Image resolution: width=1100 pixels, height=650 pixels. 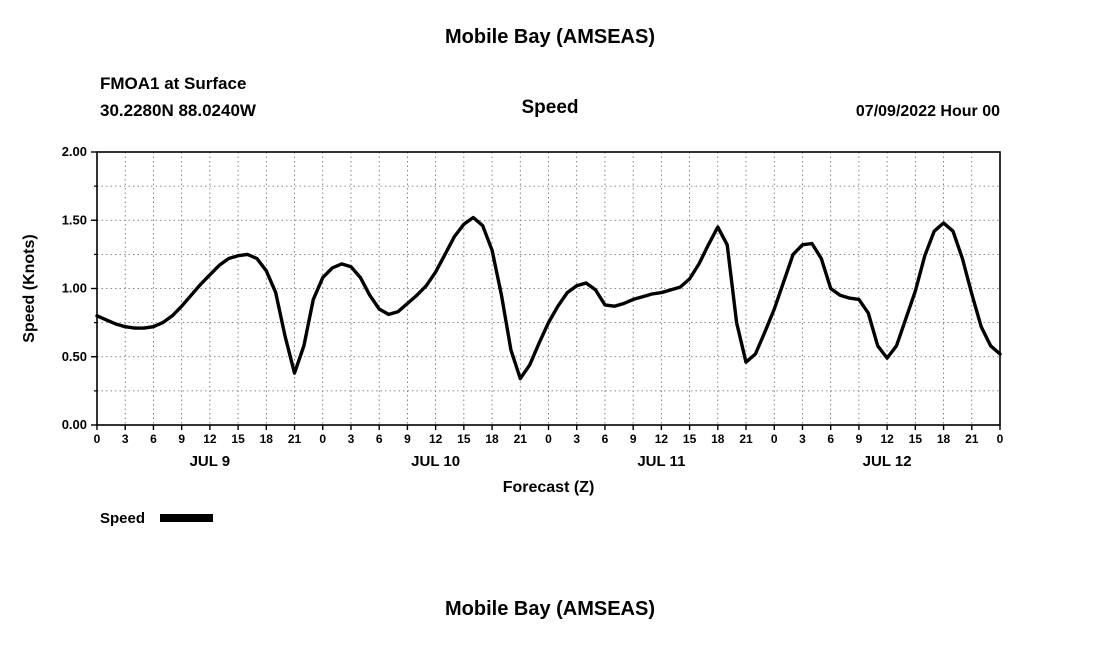 I want to click on y-axis-title: Speed (Knots), so click(x=29, y=288).